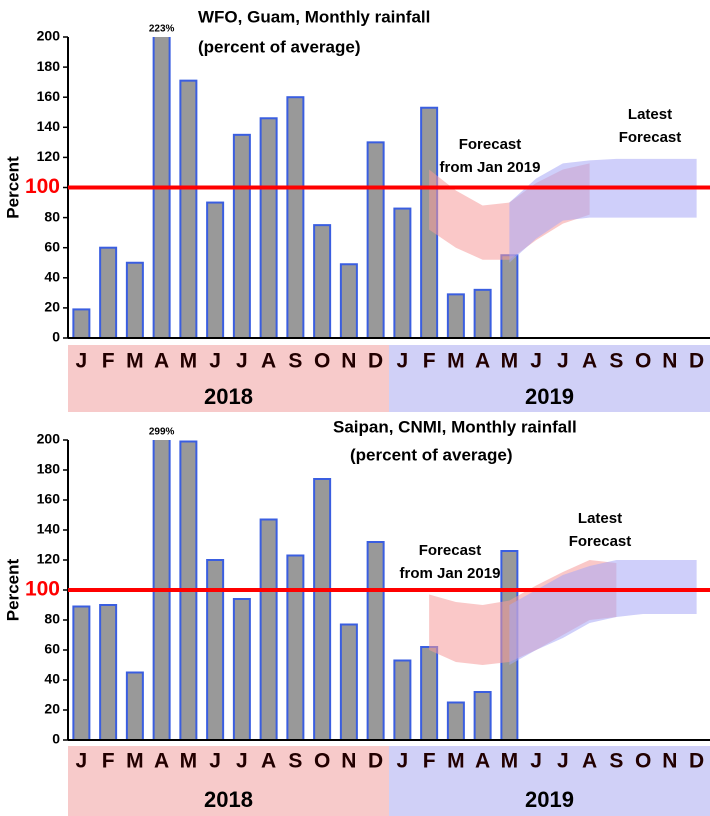 This screenshot has height=816, width=710. What do you see at coordinates (52, 649) in the screenshot?
I see `y-tick-label: 60` at bounding box center [52, 649].